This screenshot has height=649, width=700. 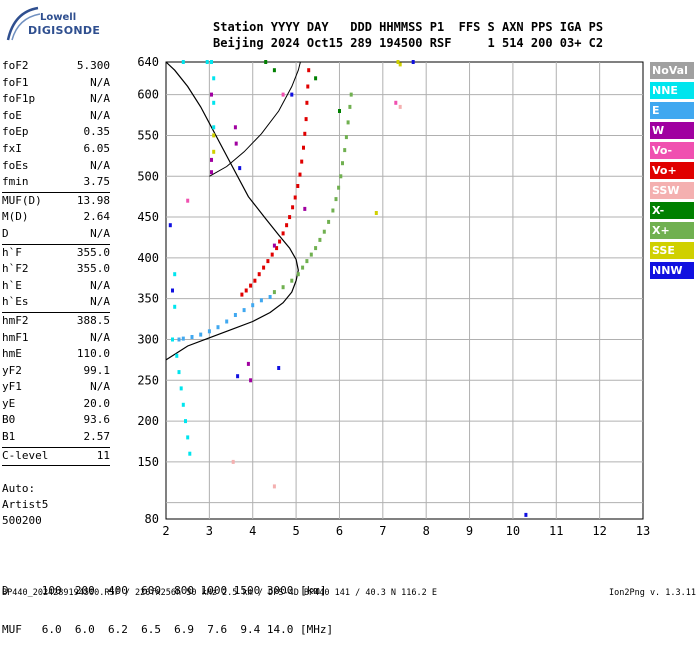 I want to click on y-tick-label: 80, so click(x=152, y=519).